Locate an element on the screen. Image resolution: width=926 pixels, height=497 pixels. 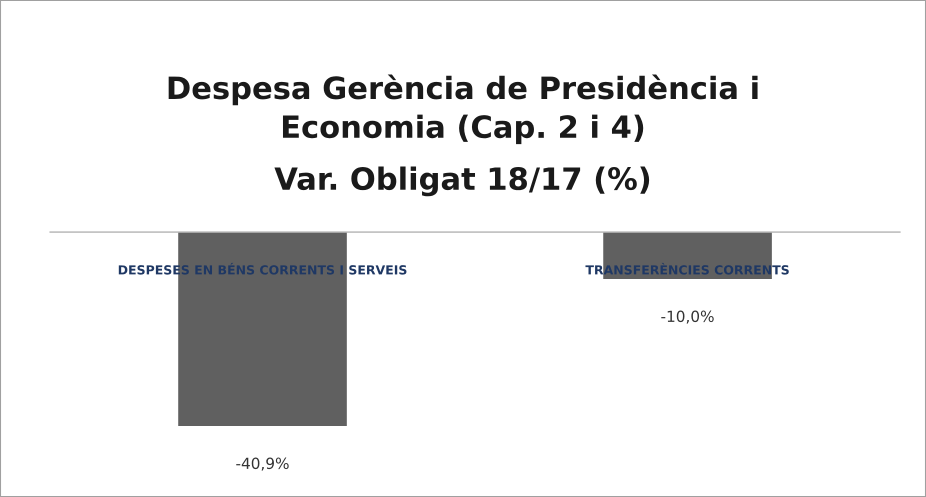
data-label: -40,9% is located at coordinates (262, 464).